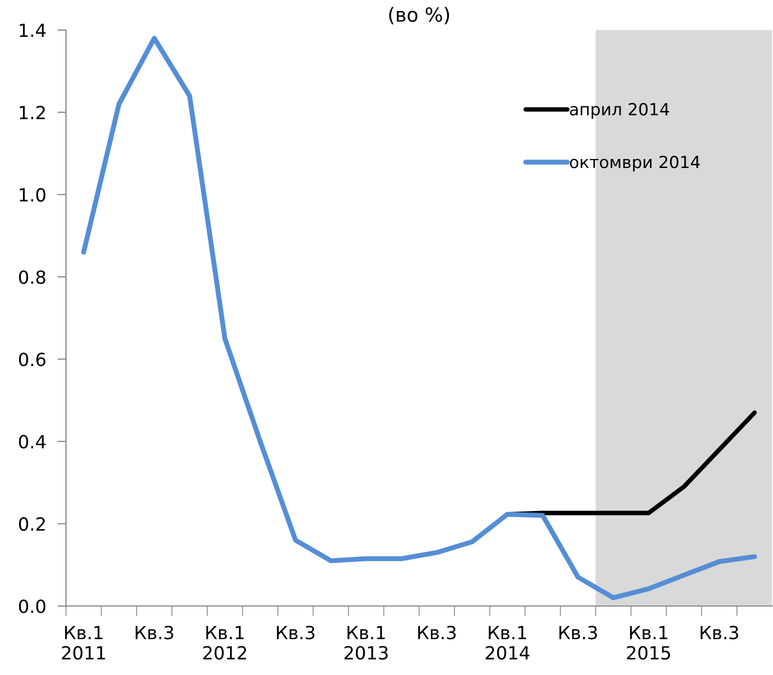  I want to click on x-tick-label: Кв.1 2011, so click(83, 643).